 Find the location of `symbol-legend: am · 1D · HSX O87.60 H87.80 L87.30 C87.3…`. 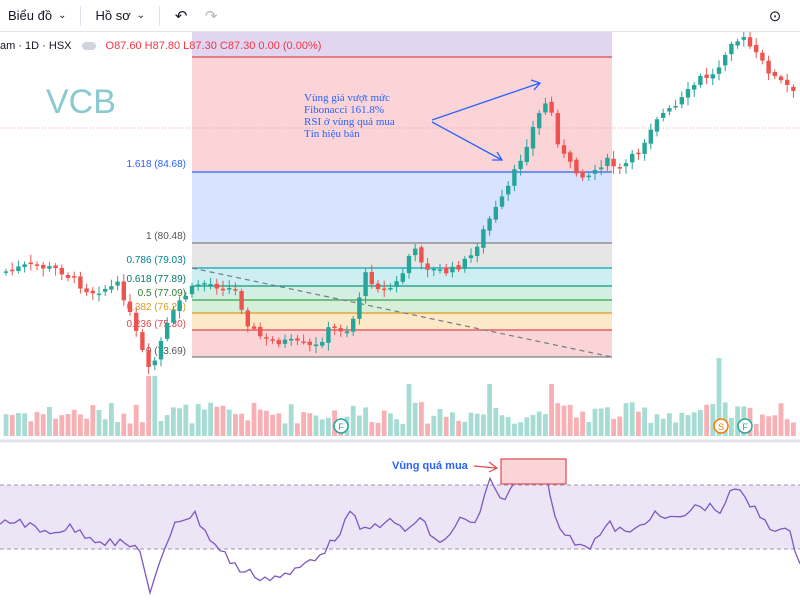

symbol-legend: am · 1D · HSX O87.60 H87.80 L87.30 C87.3… is located at coordinates (160, 46).